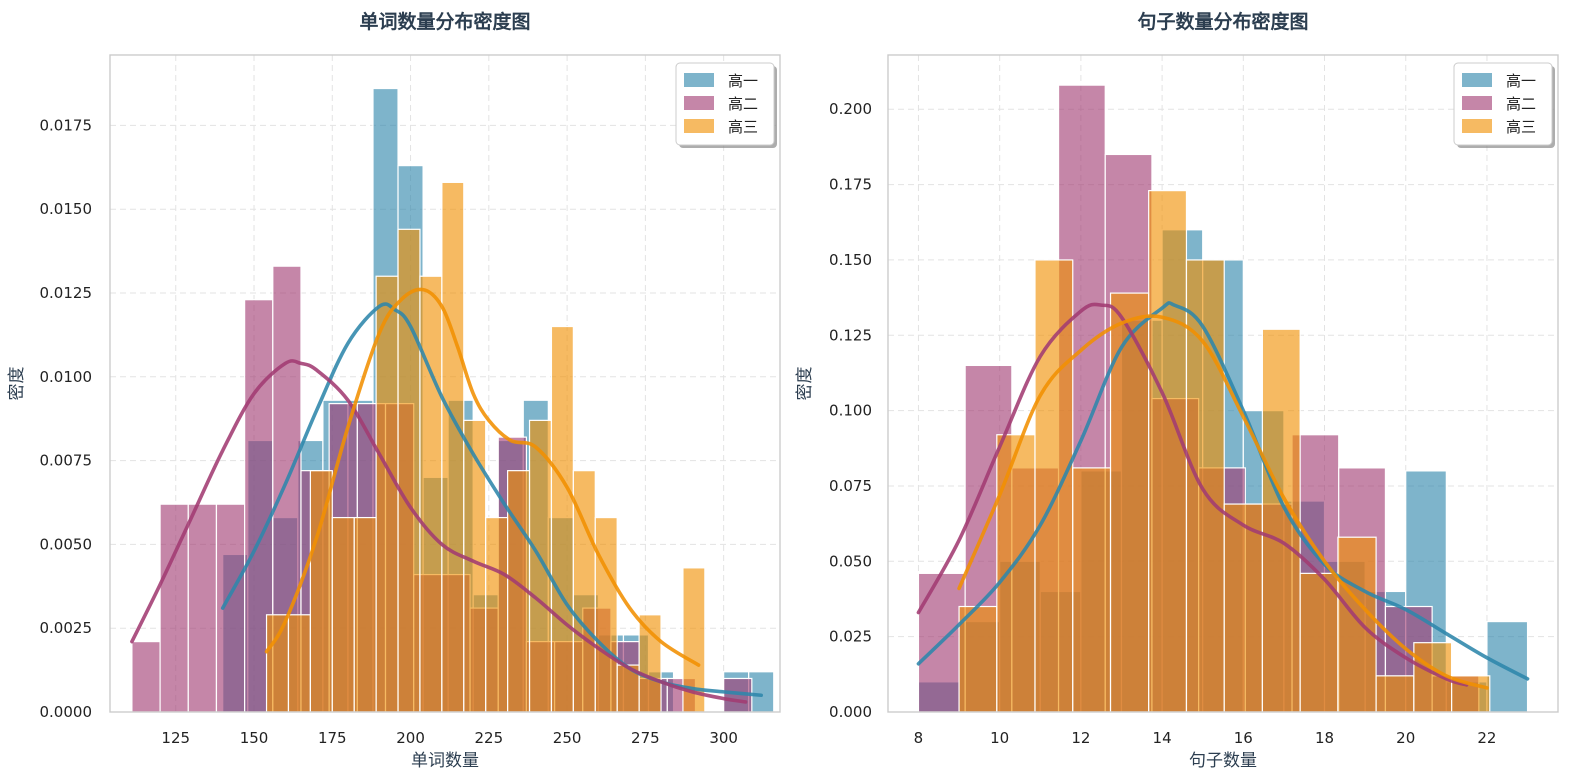 Image resolution: width=1583 pixels, height=784 pixels. What do you see at coordinates (850, 486) in the screenshot?
I see `y-tick-label: 0.075` at bounding box center [850, 486].